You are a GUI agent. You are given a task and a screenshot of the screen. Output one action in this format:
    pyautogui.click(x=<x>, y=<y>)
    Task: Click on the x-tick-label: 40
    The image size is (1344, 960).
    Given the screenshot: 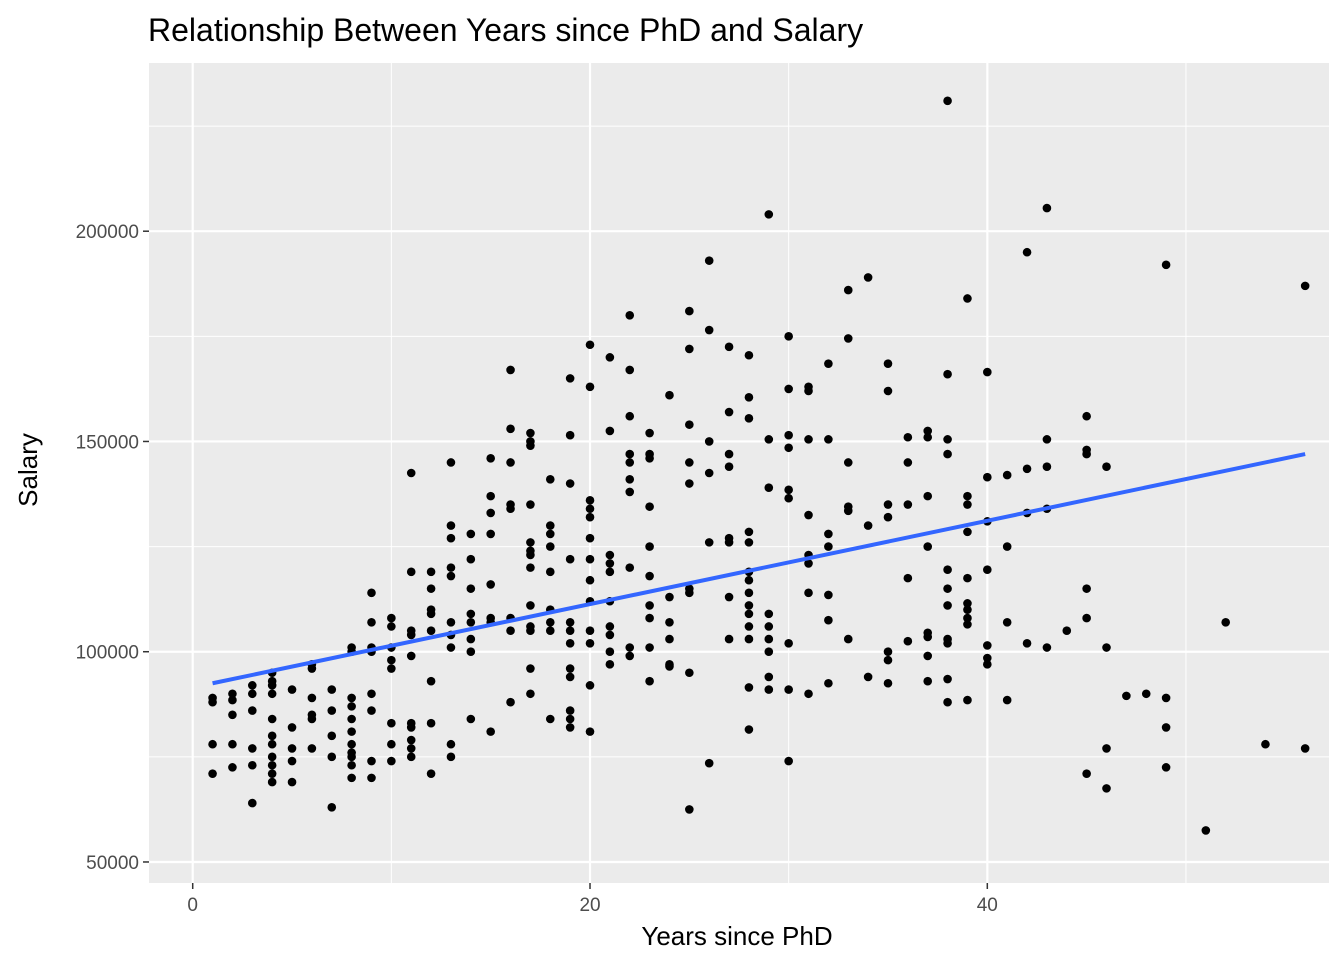 What is the action you would take?
    pyautogui.click(x=987, y=905)
    